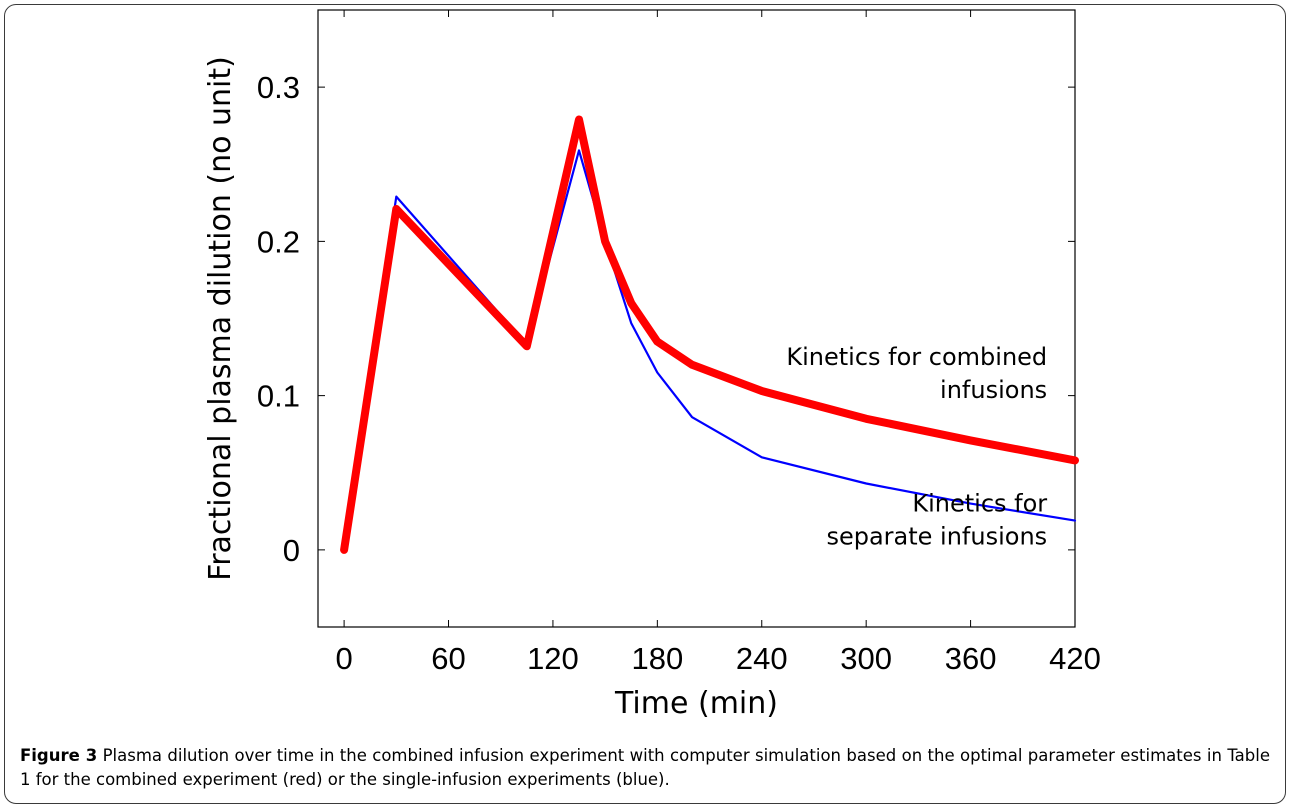  Describe the element at coordinates (59, 755) in the screenshot. I see `caption-label: Figure 3` at that location.